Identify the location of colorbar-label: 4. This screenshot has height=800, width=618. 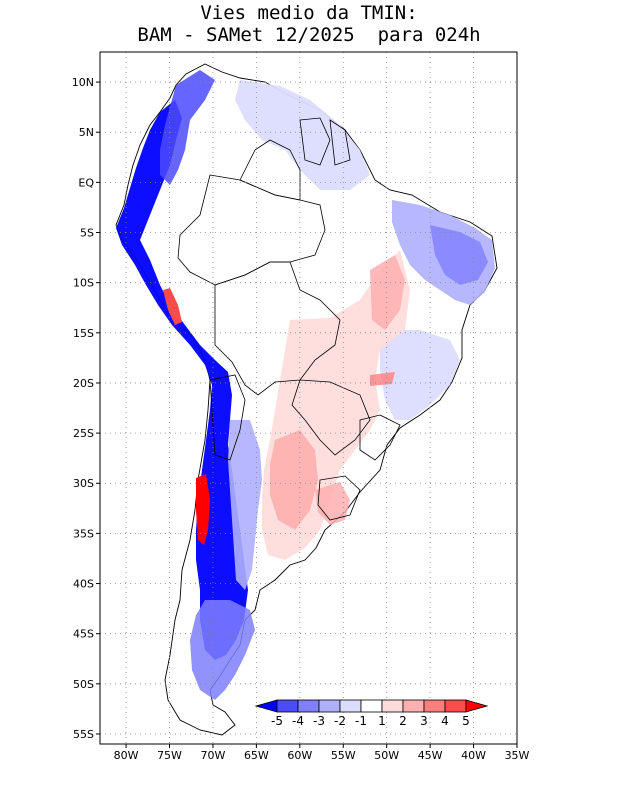
(445, 721).